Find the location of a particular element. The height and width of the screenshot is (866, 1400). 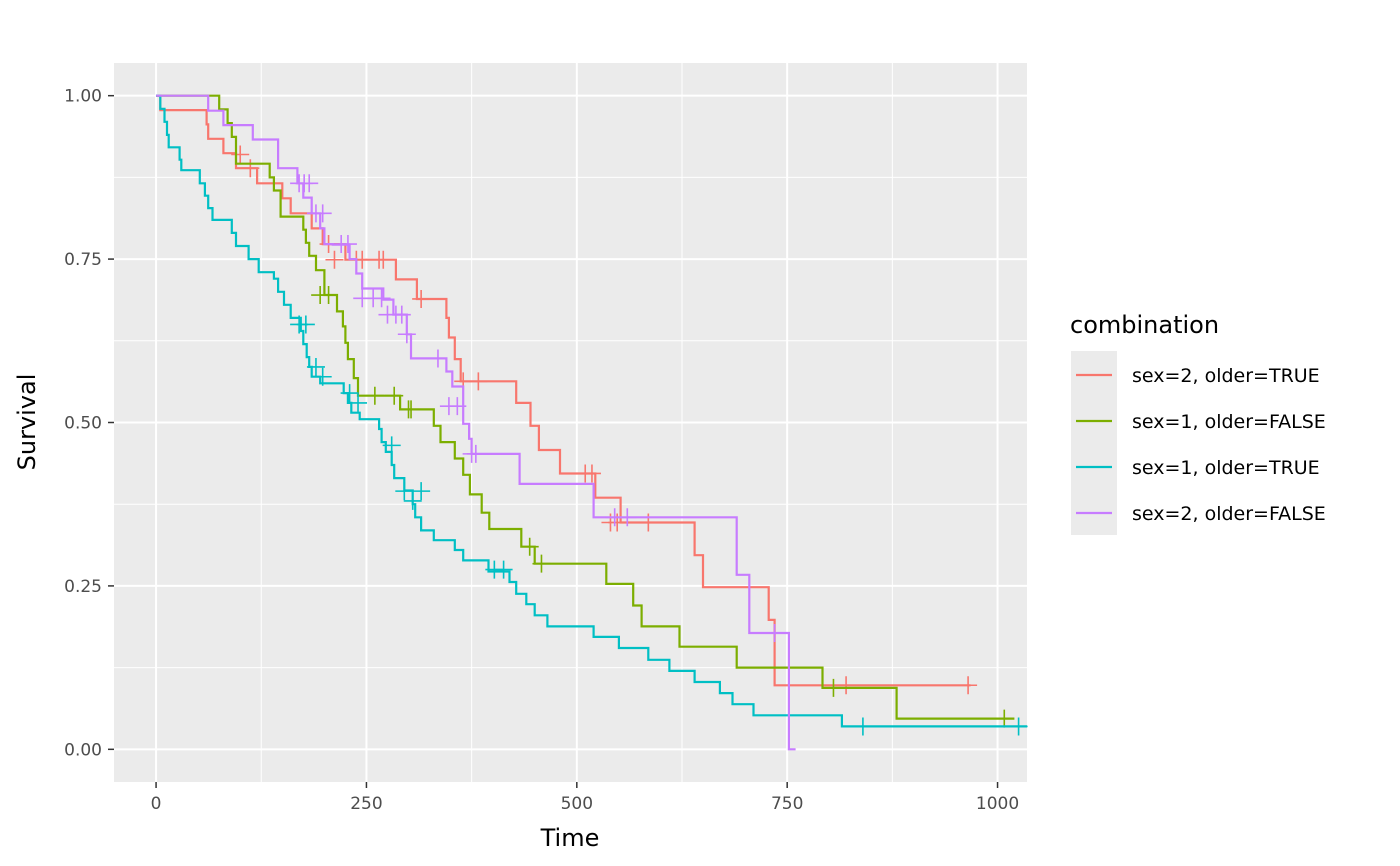

x-axis: 0 250 500 750 1000 is located at coordinates (585, 798).